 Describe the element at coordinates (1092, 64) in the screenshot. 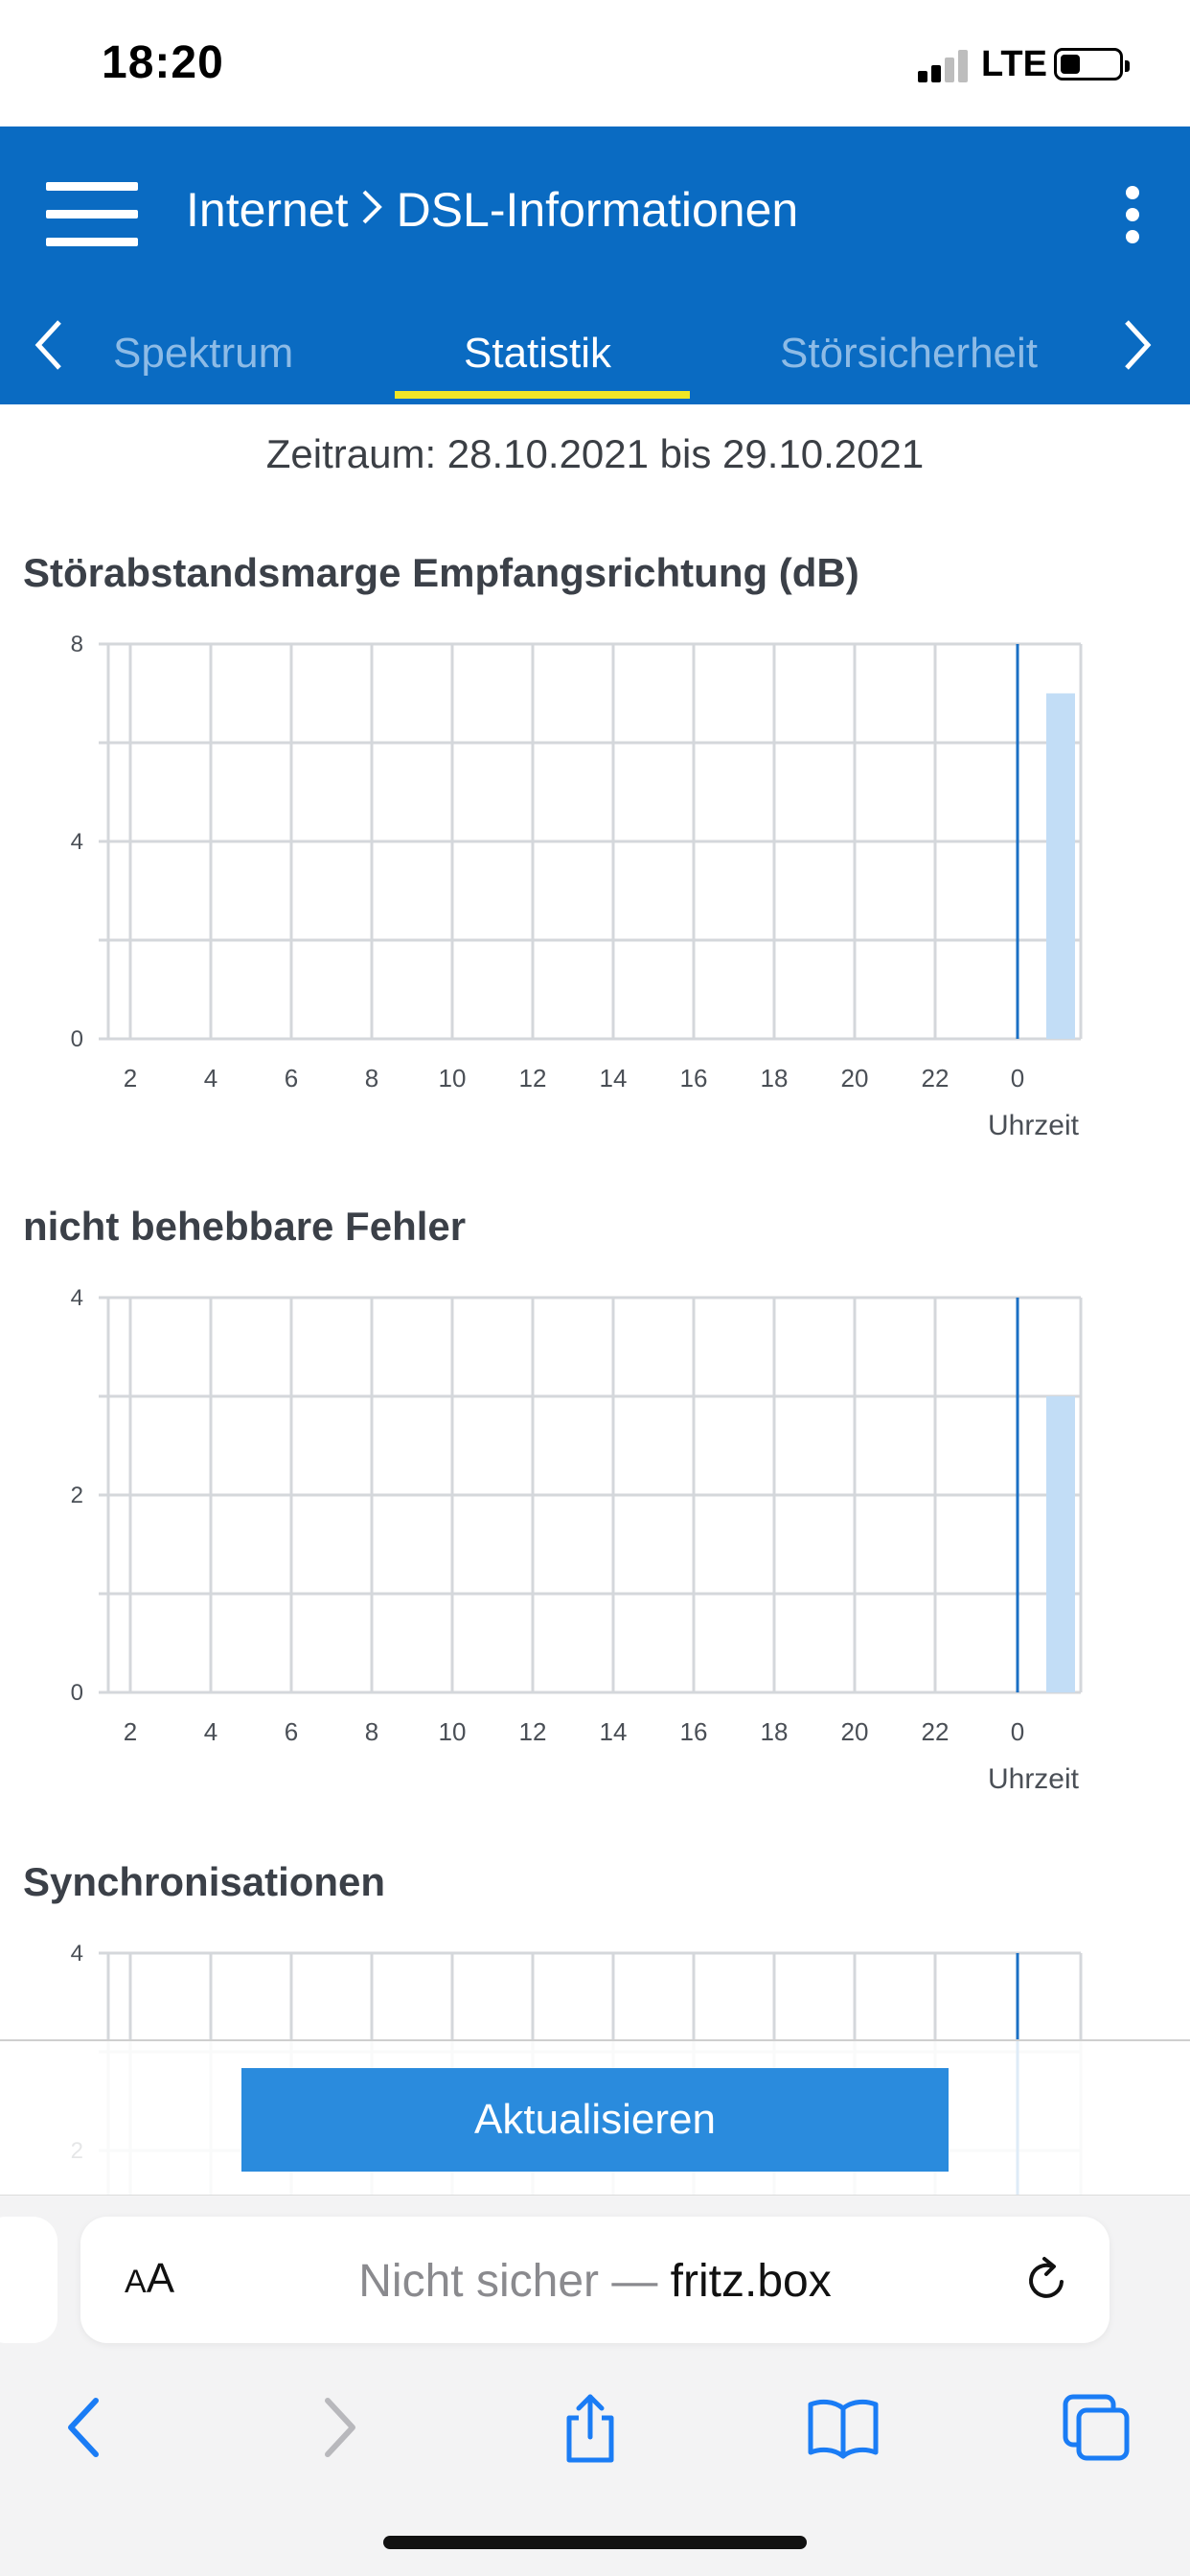

I see `battery-icon` at that location.